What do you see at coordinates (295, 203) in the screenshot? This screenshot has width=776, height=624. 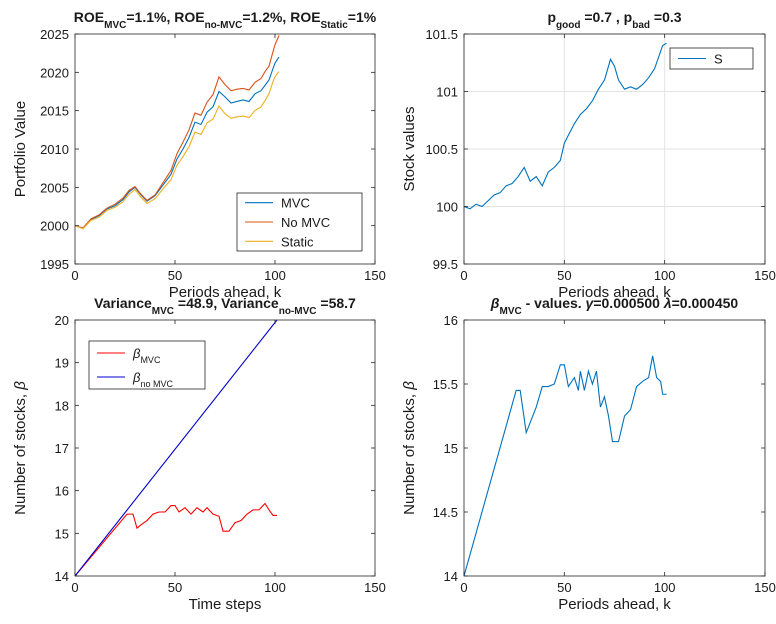 I see `legend-entry: MVC` at bounding box center [295, 203].